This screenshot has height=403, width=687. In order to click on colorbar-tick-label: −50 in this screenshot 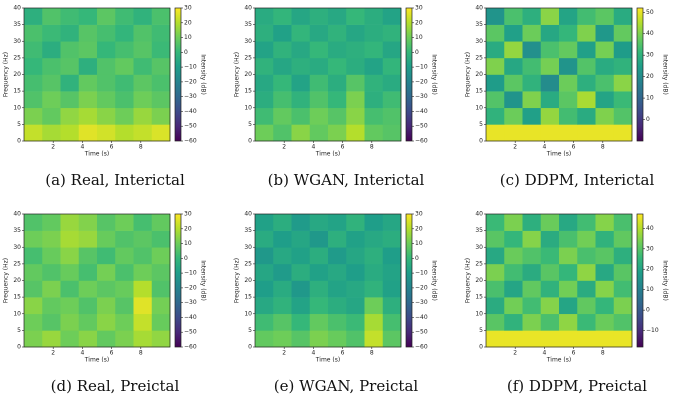, I will do `click(421, 126)`.